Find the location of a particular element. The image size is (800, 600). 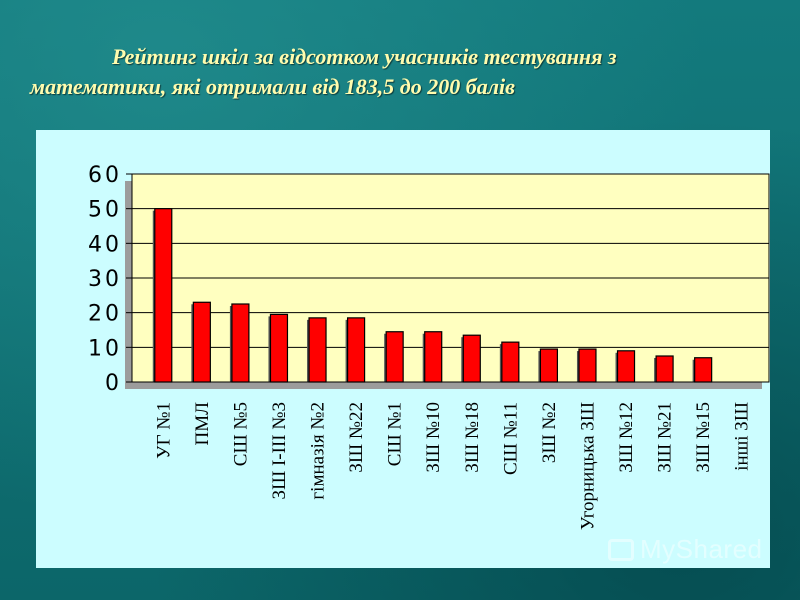

watermark: MyShared is located at coordinates (685, 549).